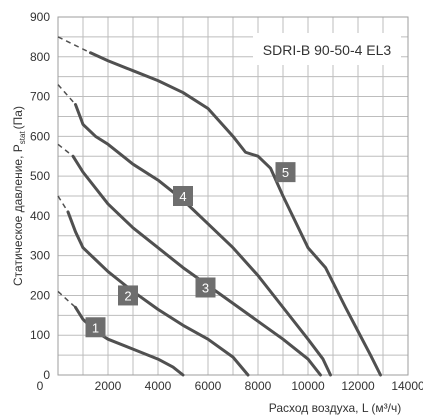  Describe the element at coordinates (40, 196) in the screenshot. I see `y-tick-labels: 0 100 200 300 400 500 600 700 800 900` at that location.